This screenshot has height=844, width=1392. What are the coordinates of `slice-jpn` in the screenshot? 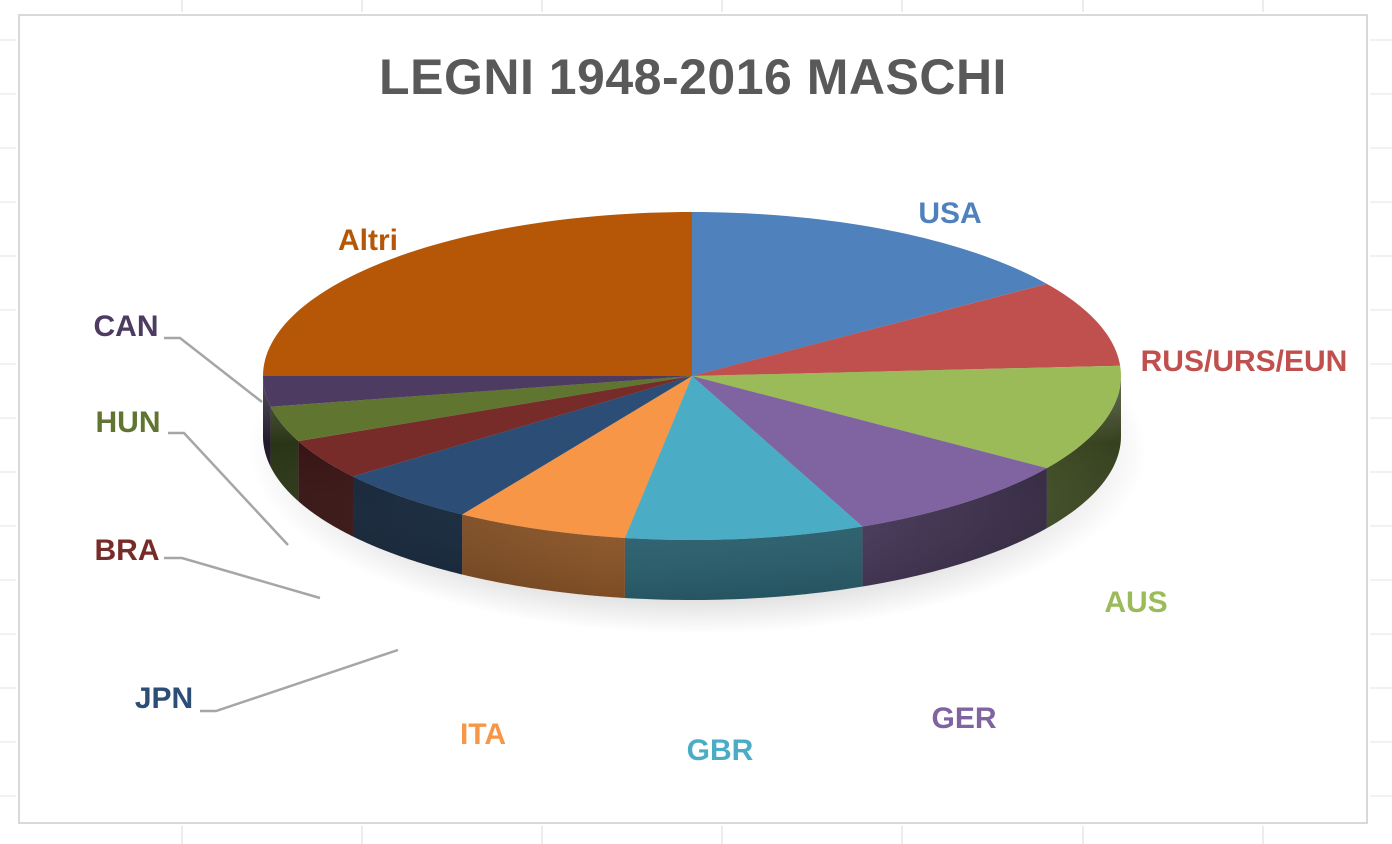 It's located at (522, 445).